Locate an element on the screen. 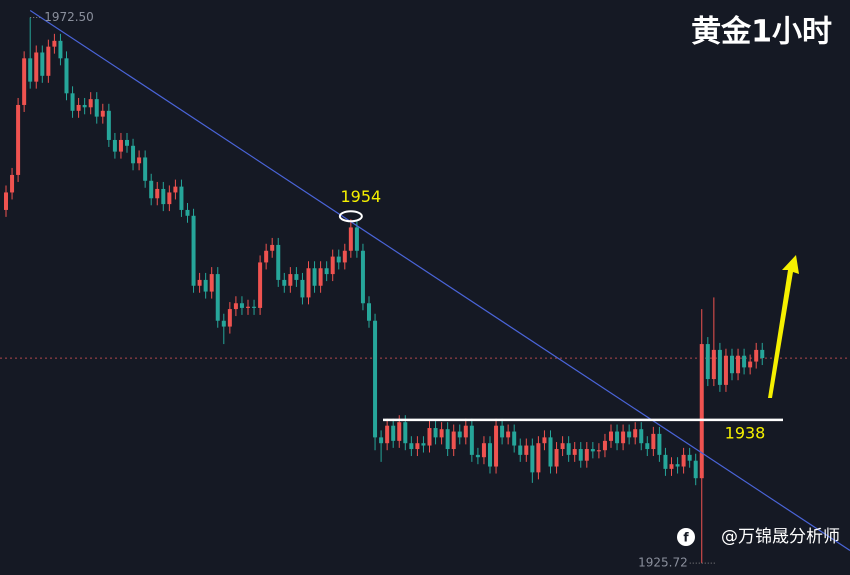 The height and width of the screenshot is (575, 850). low-label: 1925.72 is located at coordinates (663, 563).